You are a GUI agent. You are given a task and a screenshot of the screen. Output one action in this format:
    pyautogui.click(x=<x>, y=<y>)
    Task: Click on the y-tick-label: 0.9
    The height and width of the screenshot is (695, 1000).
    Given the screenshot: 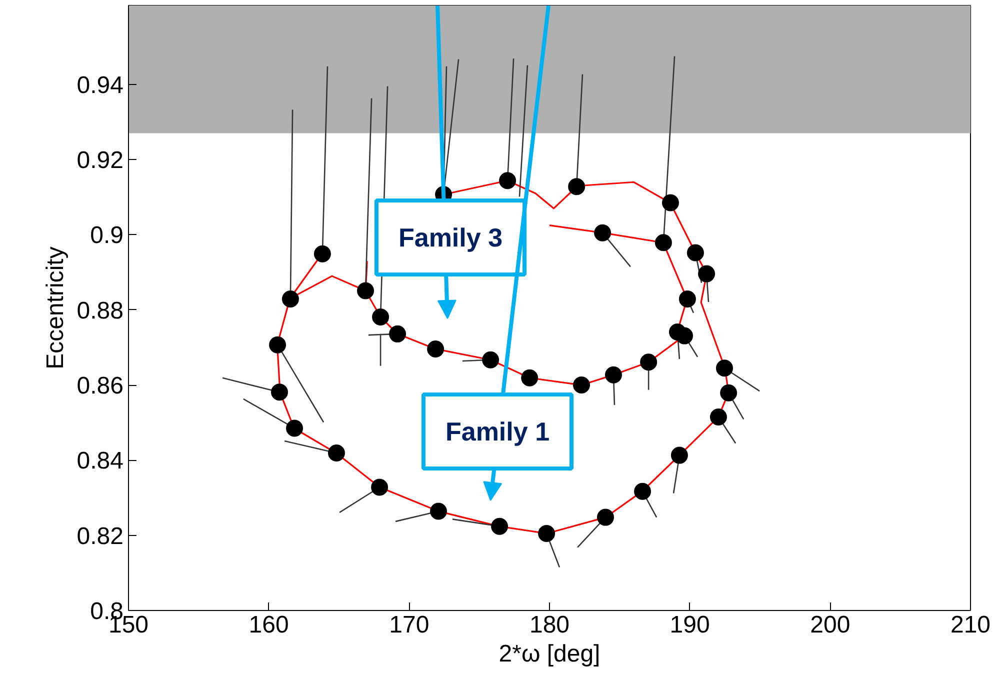 What is the action you would take?
    pyautogui.click(x=107, y=236)
    